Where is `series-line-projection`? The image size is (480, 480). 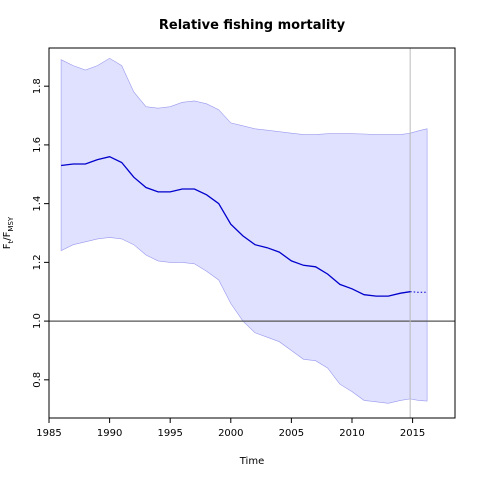
series-line-projection is located at coordinates (419, 292).